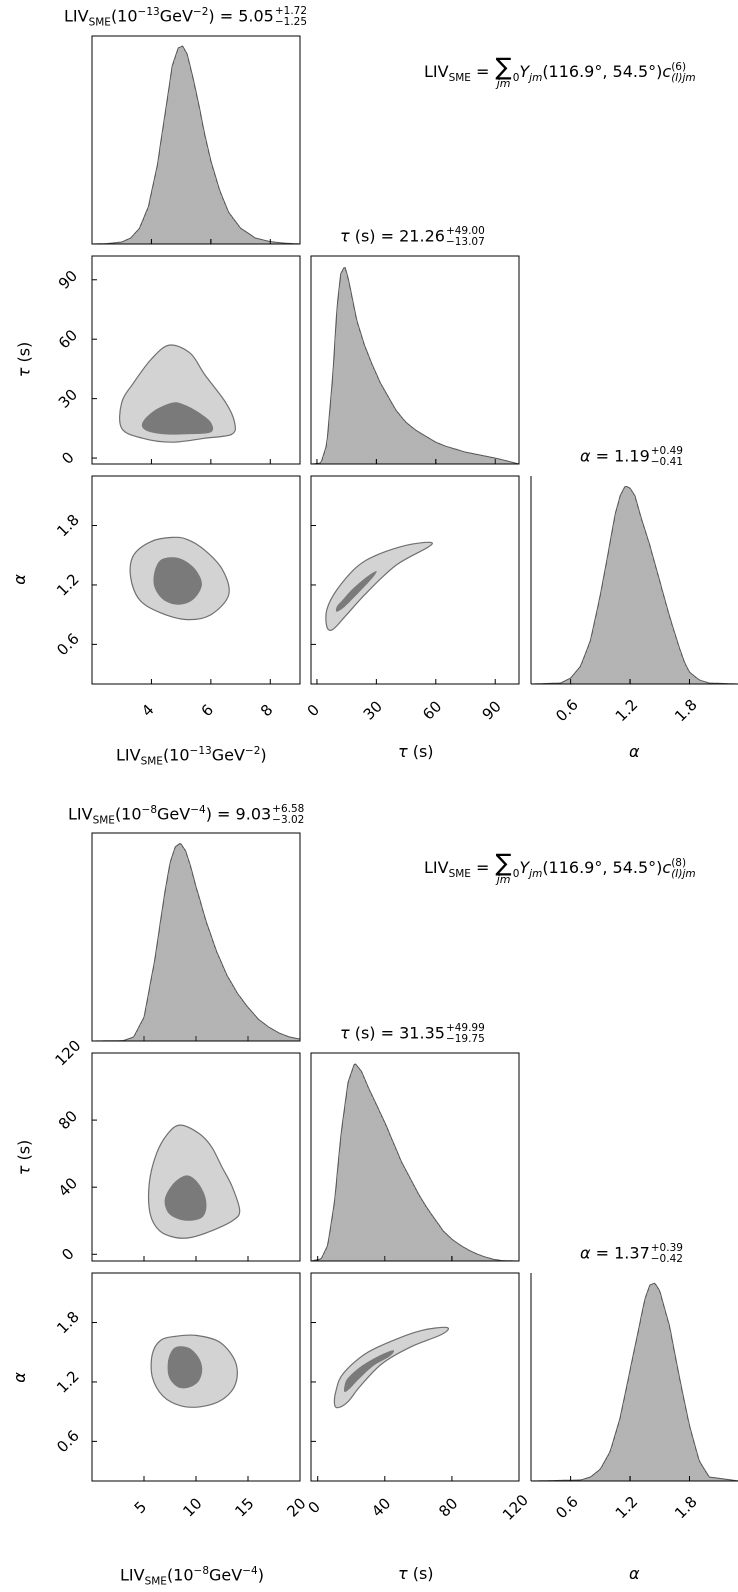  Describe the element at coordinates (191, 756) in the screenshot. I see `liv-xlabel-1: LIVSME(10−13GeV−2)` at that location.